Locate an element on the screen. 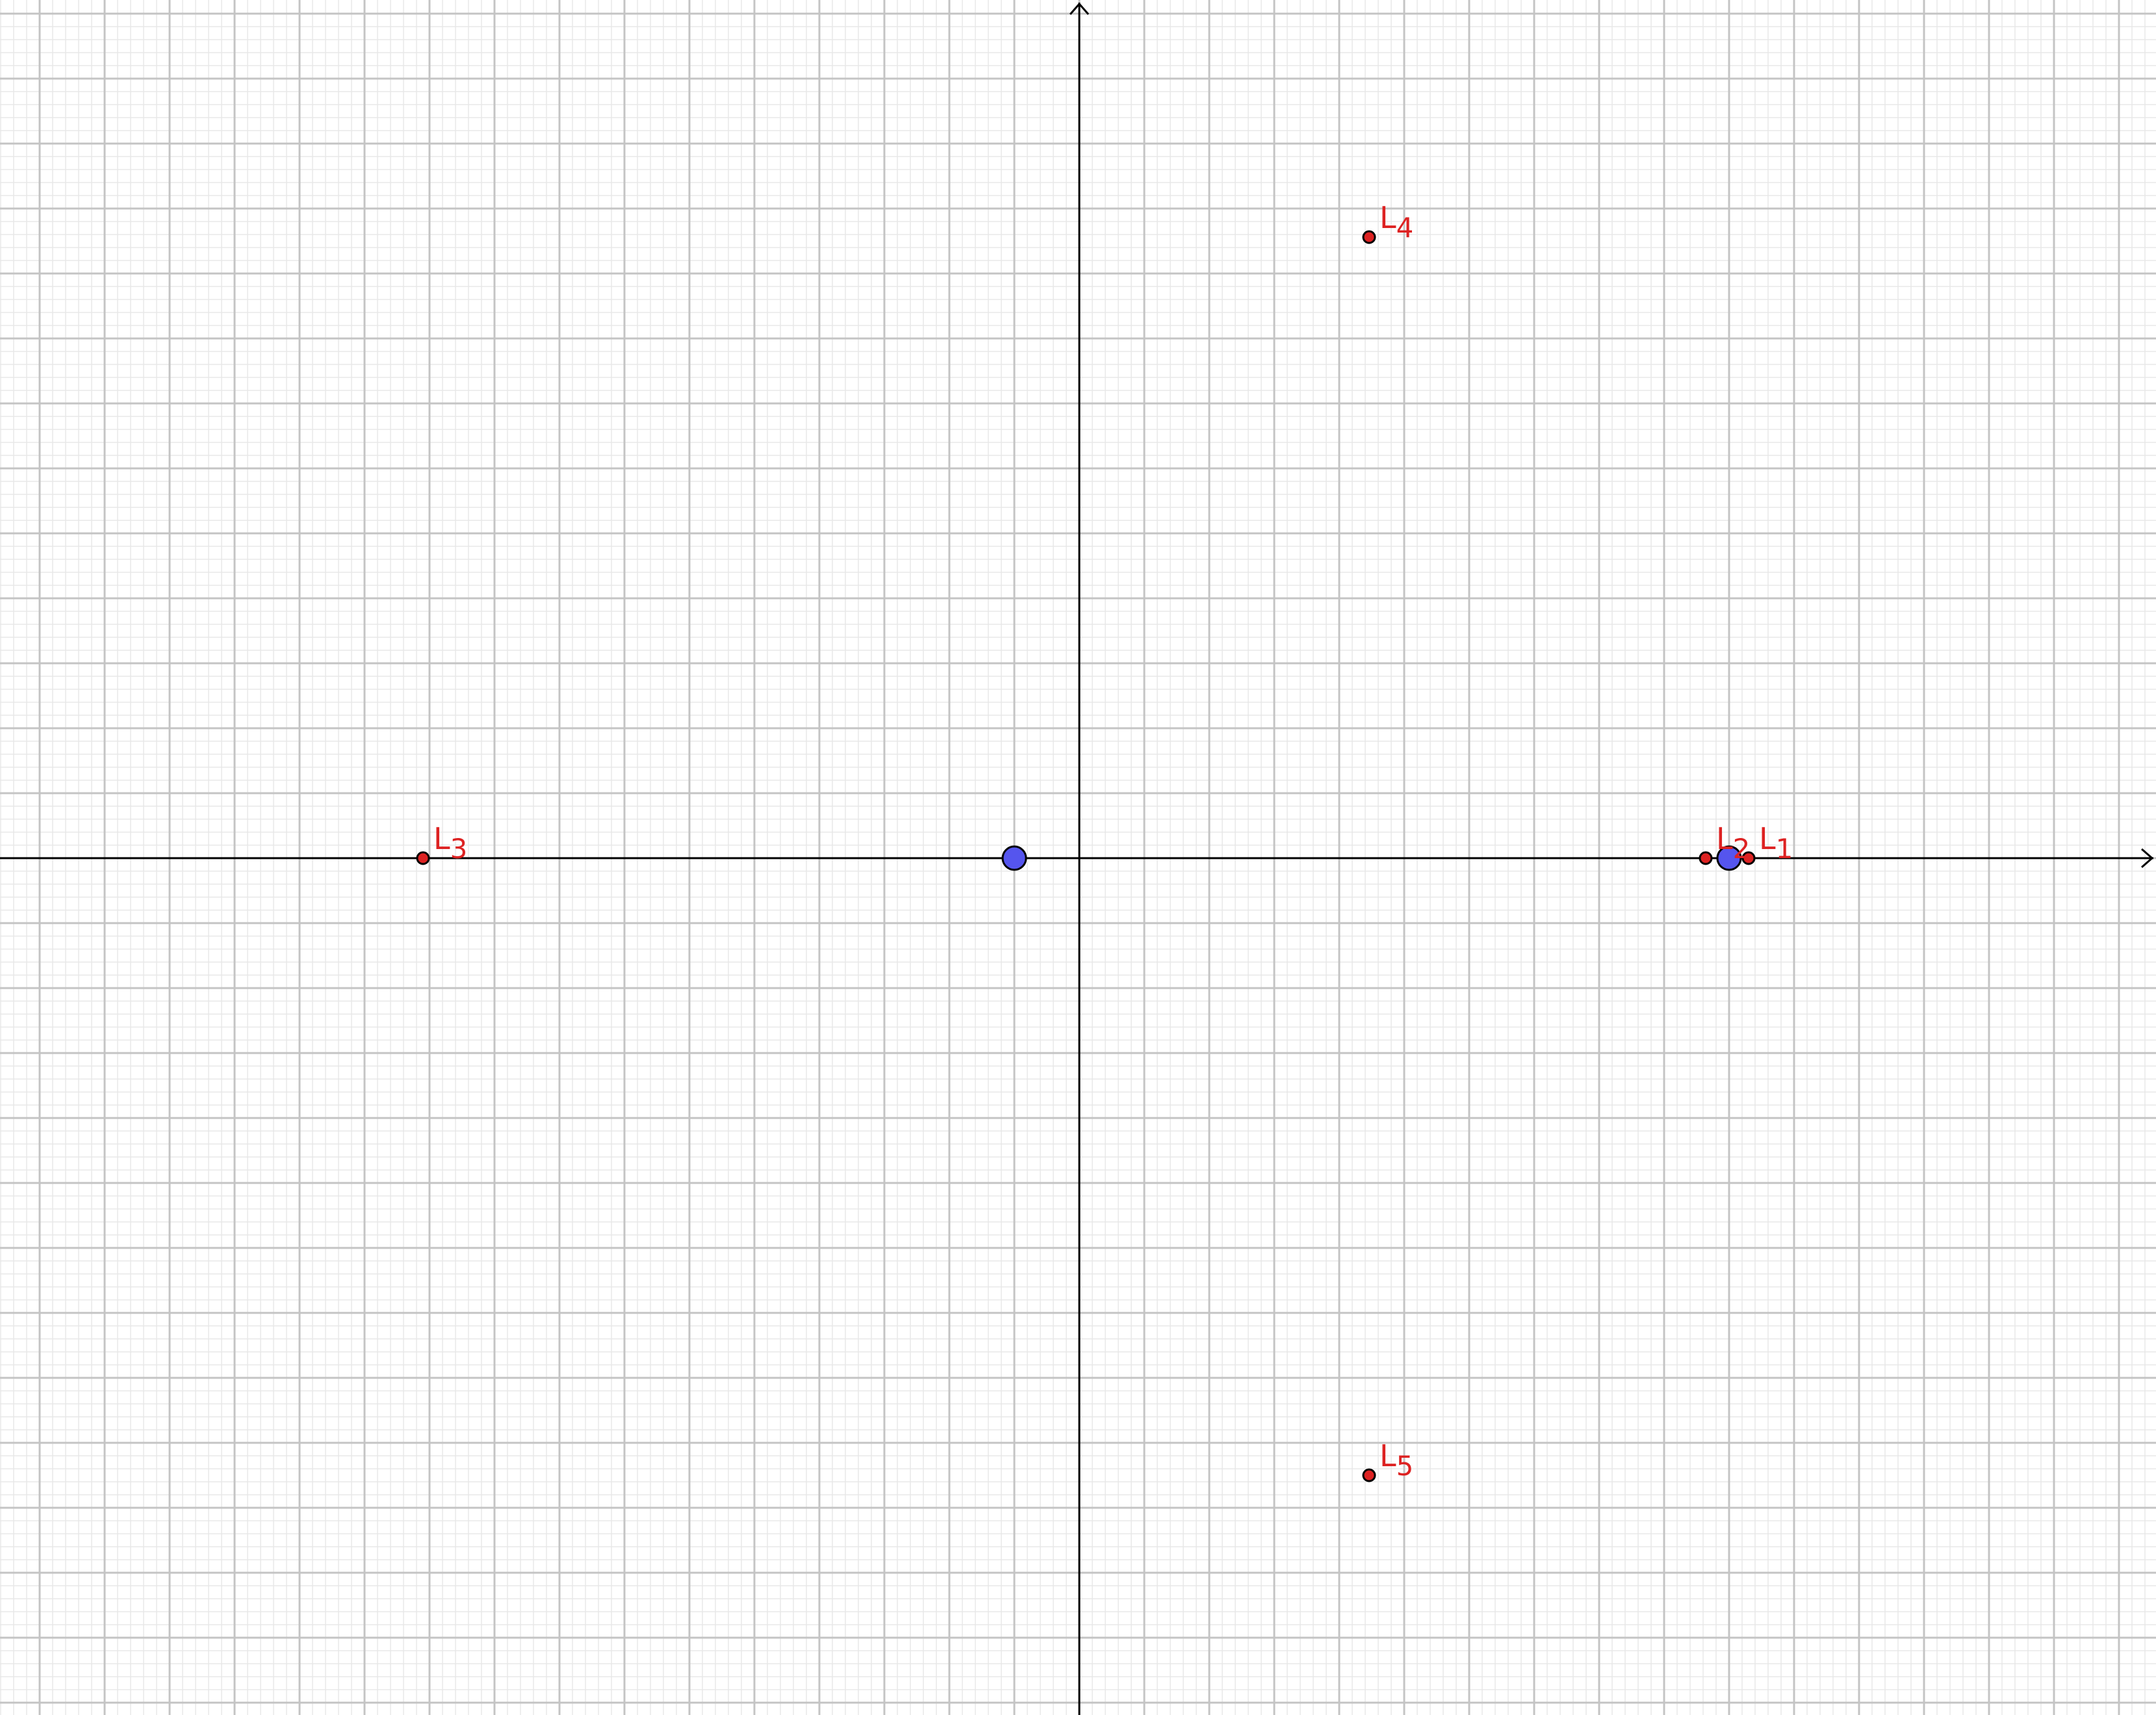 This screenshot has height=1715, width=2156. x-axis-arrow-icon is located at coordinates (2147, 858).